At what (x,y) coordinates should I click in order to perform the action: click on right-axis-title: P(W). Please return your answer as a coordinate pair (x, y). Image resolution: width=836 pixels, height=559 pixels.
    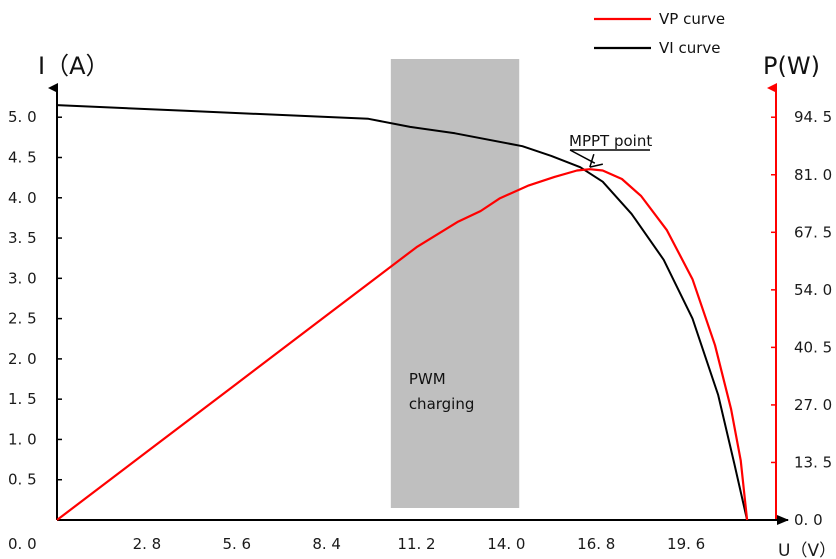
    Looking at the image, I should click on (791, 66).